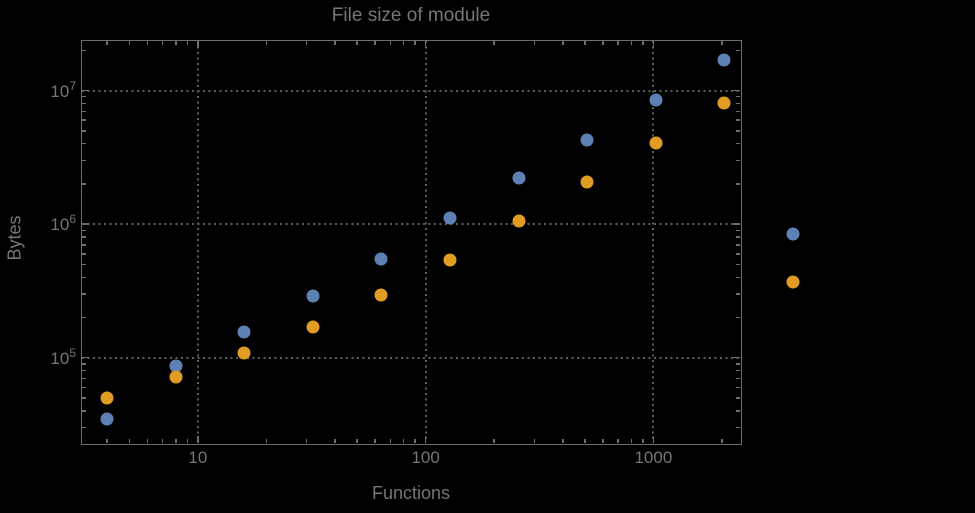  What do you see at coordinates (63, 356) in the screenshot?
I see `y-tick-label: 10⁵` at bounding box center [63, 356].